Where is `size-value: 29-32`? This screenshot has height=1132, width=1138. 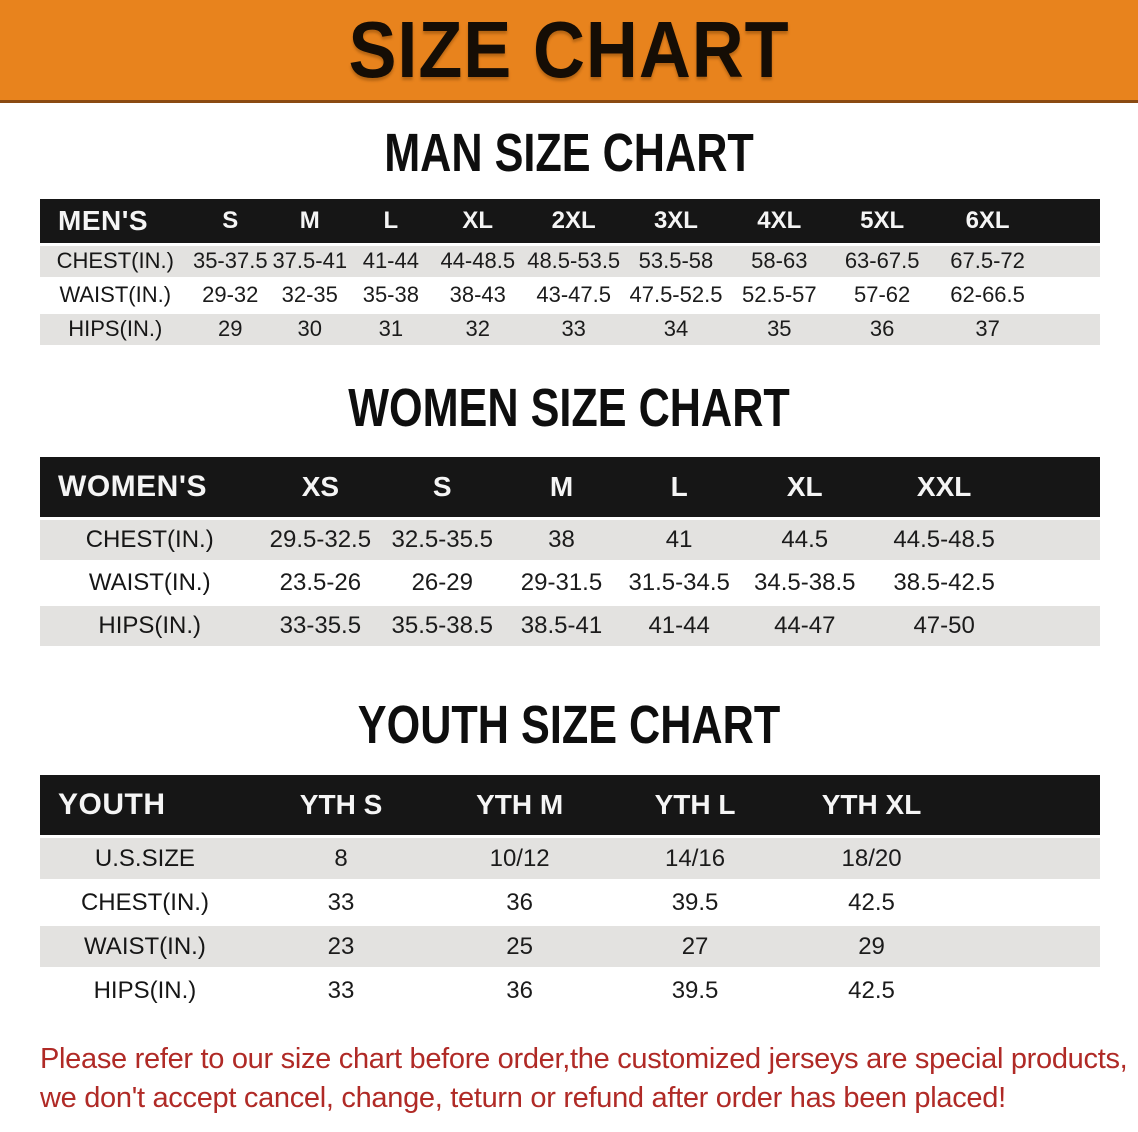
size-value: 29-32 is located at coordinates (230, 297).